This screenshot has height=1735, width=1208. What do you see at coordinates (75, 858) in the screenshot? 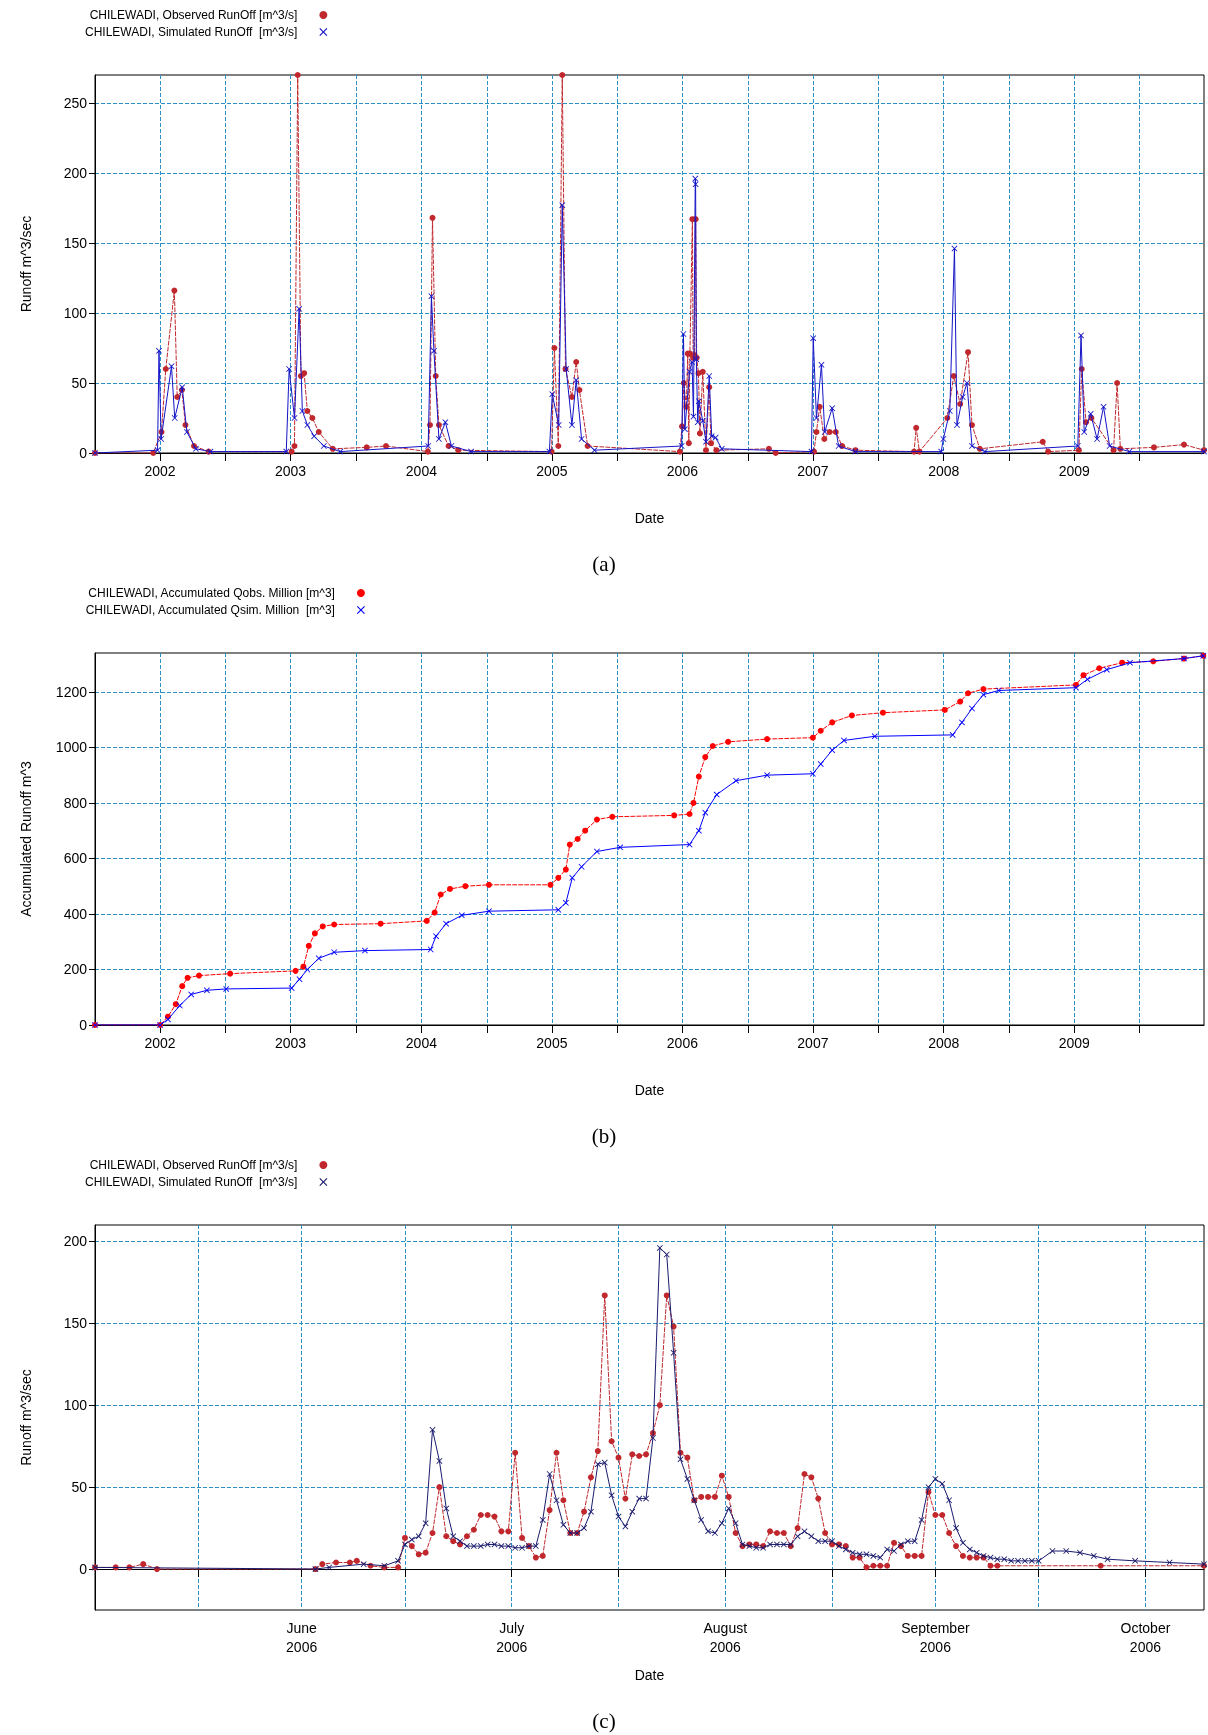
I see `y-tick-label: 600` at bounding box center [75, 858].